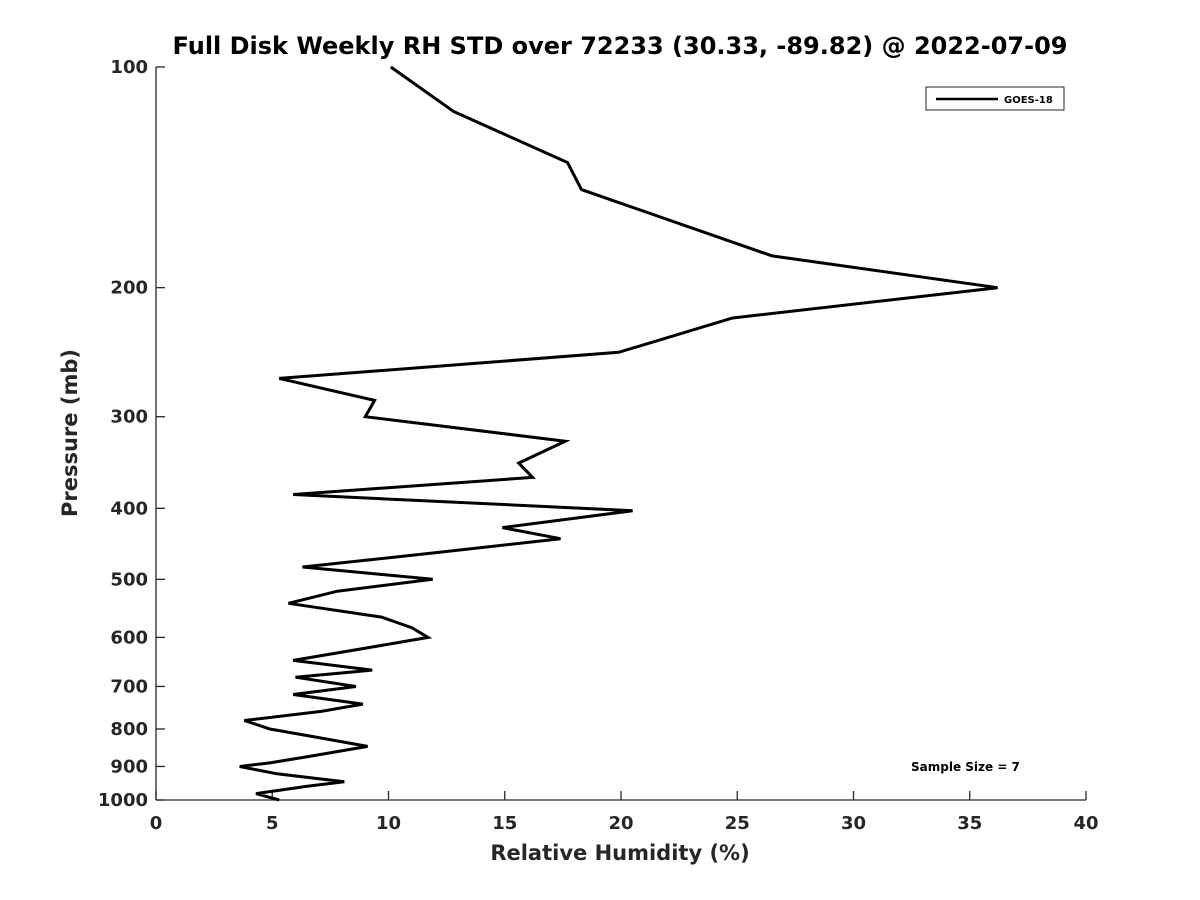 This screenshot has width=1200, height=900. Describe the element at coordinates (129, 766) in the screenshot. I see `y-tick-label: 900` at that location.